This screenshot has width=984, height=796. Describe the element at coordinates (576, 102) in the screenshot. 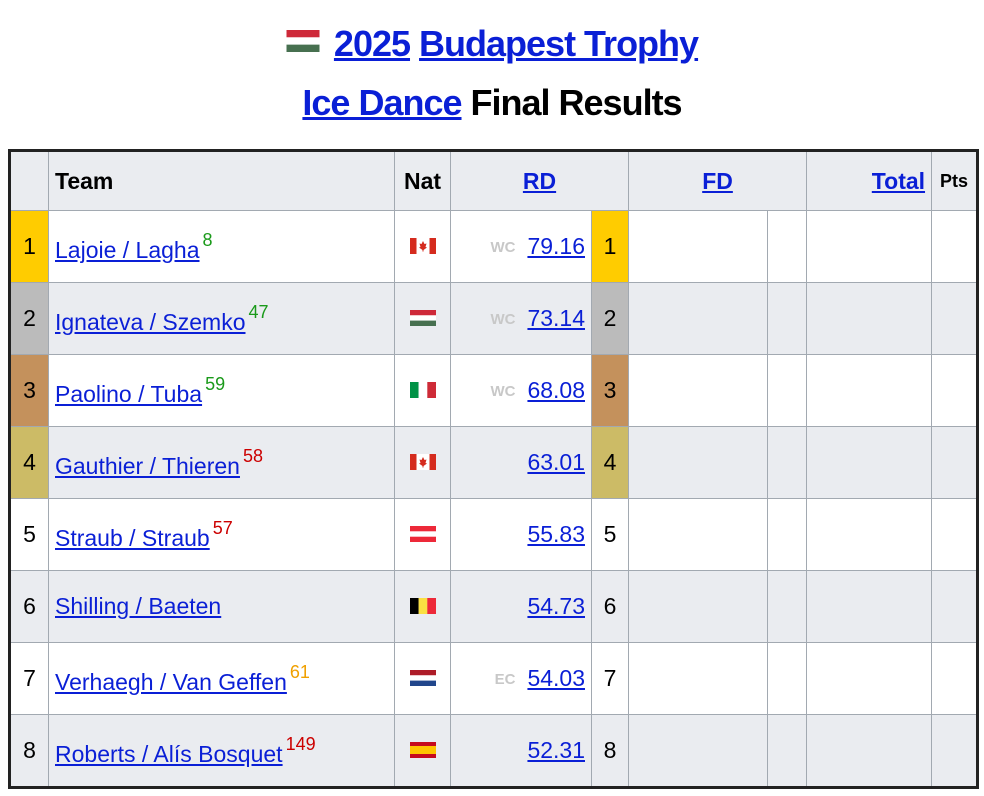

I see `title-suffix: Final Results` at that location.